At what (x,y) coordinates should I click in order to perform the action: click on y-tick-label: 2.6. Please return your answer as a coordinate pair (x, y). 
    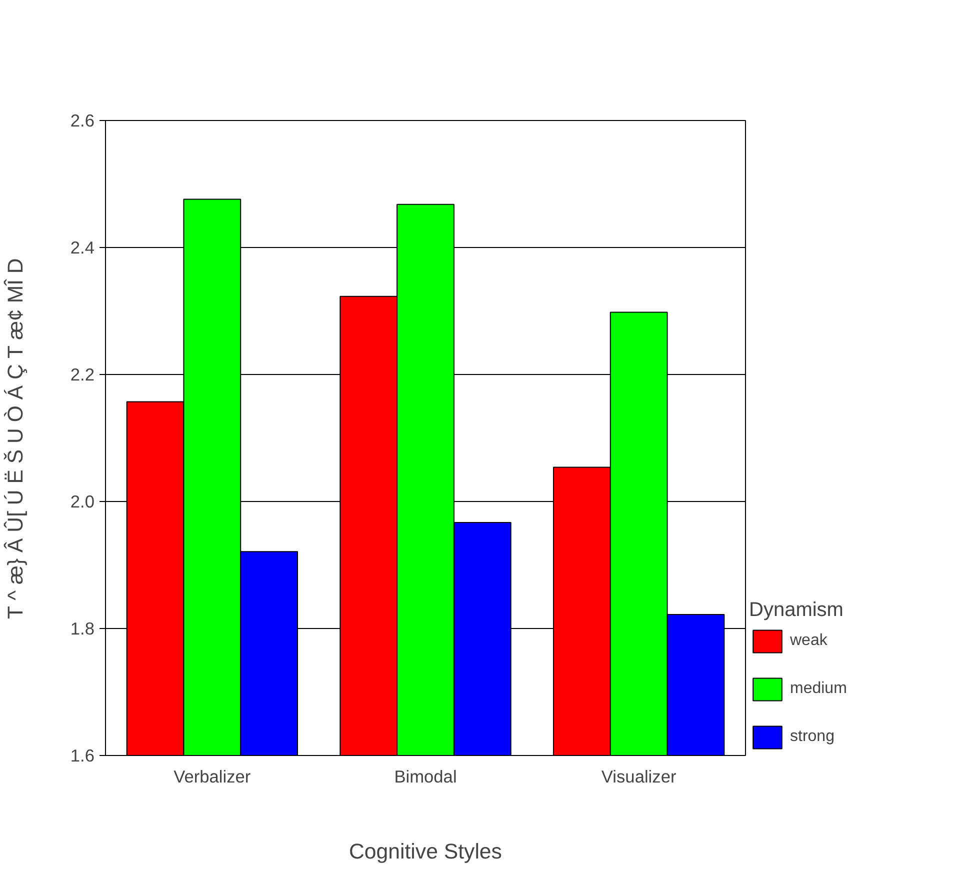
    Looking at the image, I should click on (82, 120).